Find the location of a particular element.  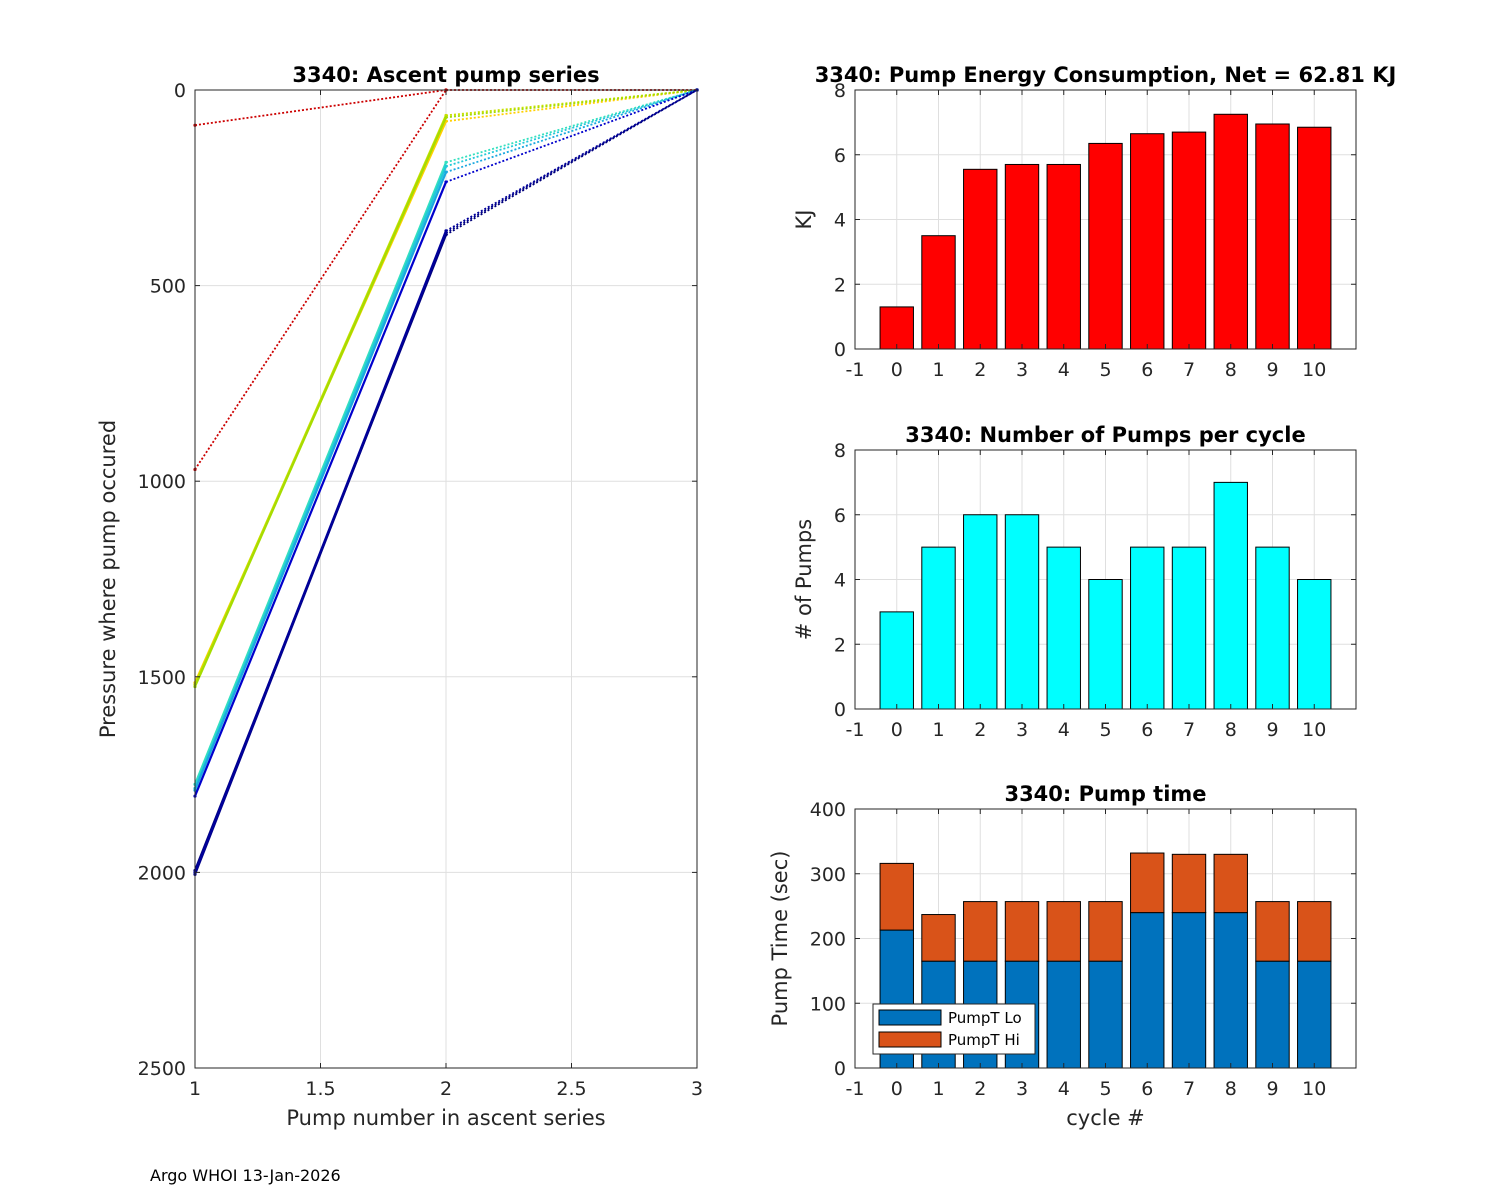

x-tick-label: 9 is located at coordinates (1272, 370).